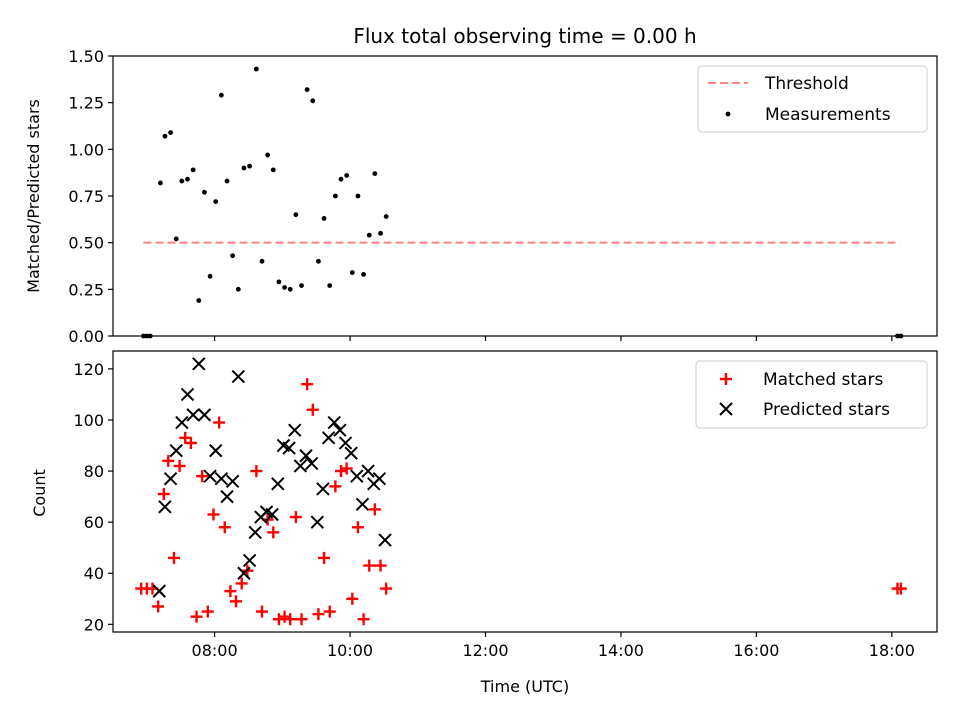 This screenshot has height=720, width=960. I want to click on top-y-tick-label: 1.00, so click(86, 149).